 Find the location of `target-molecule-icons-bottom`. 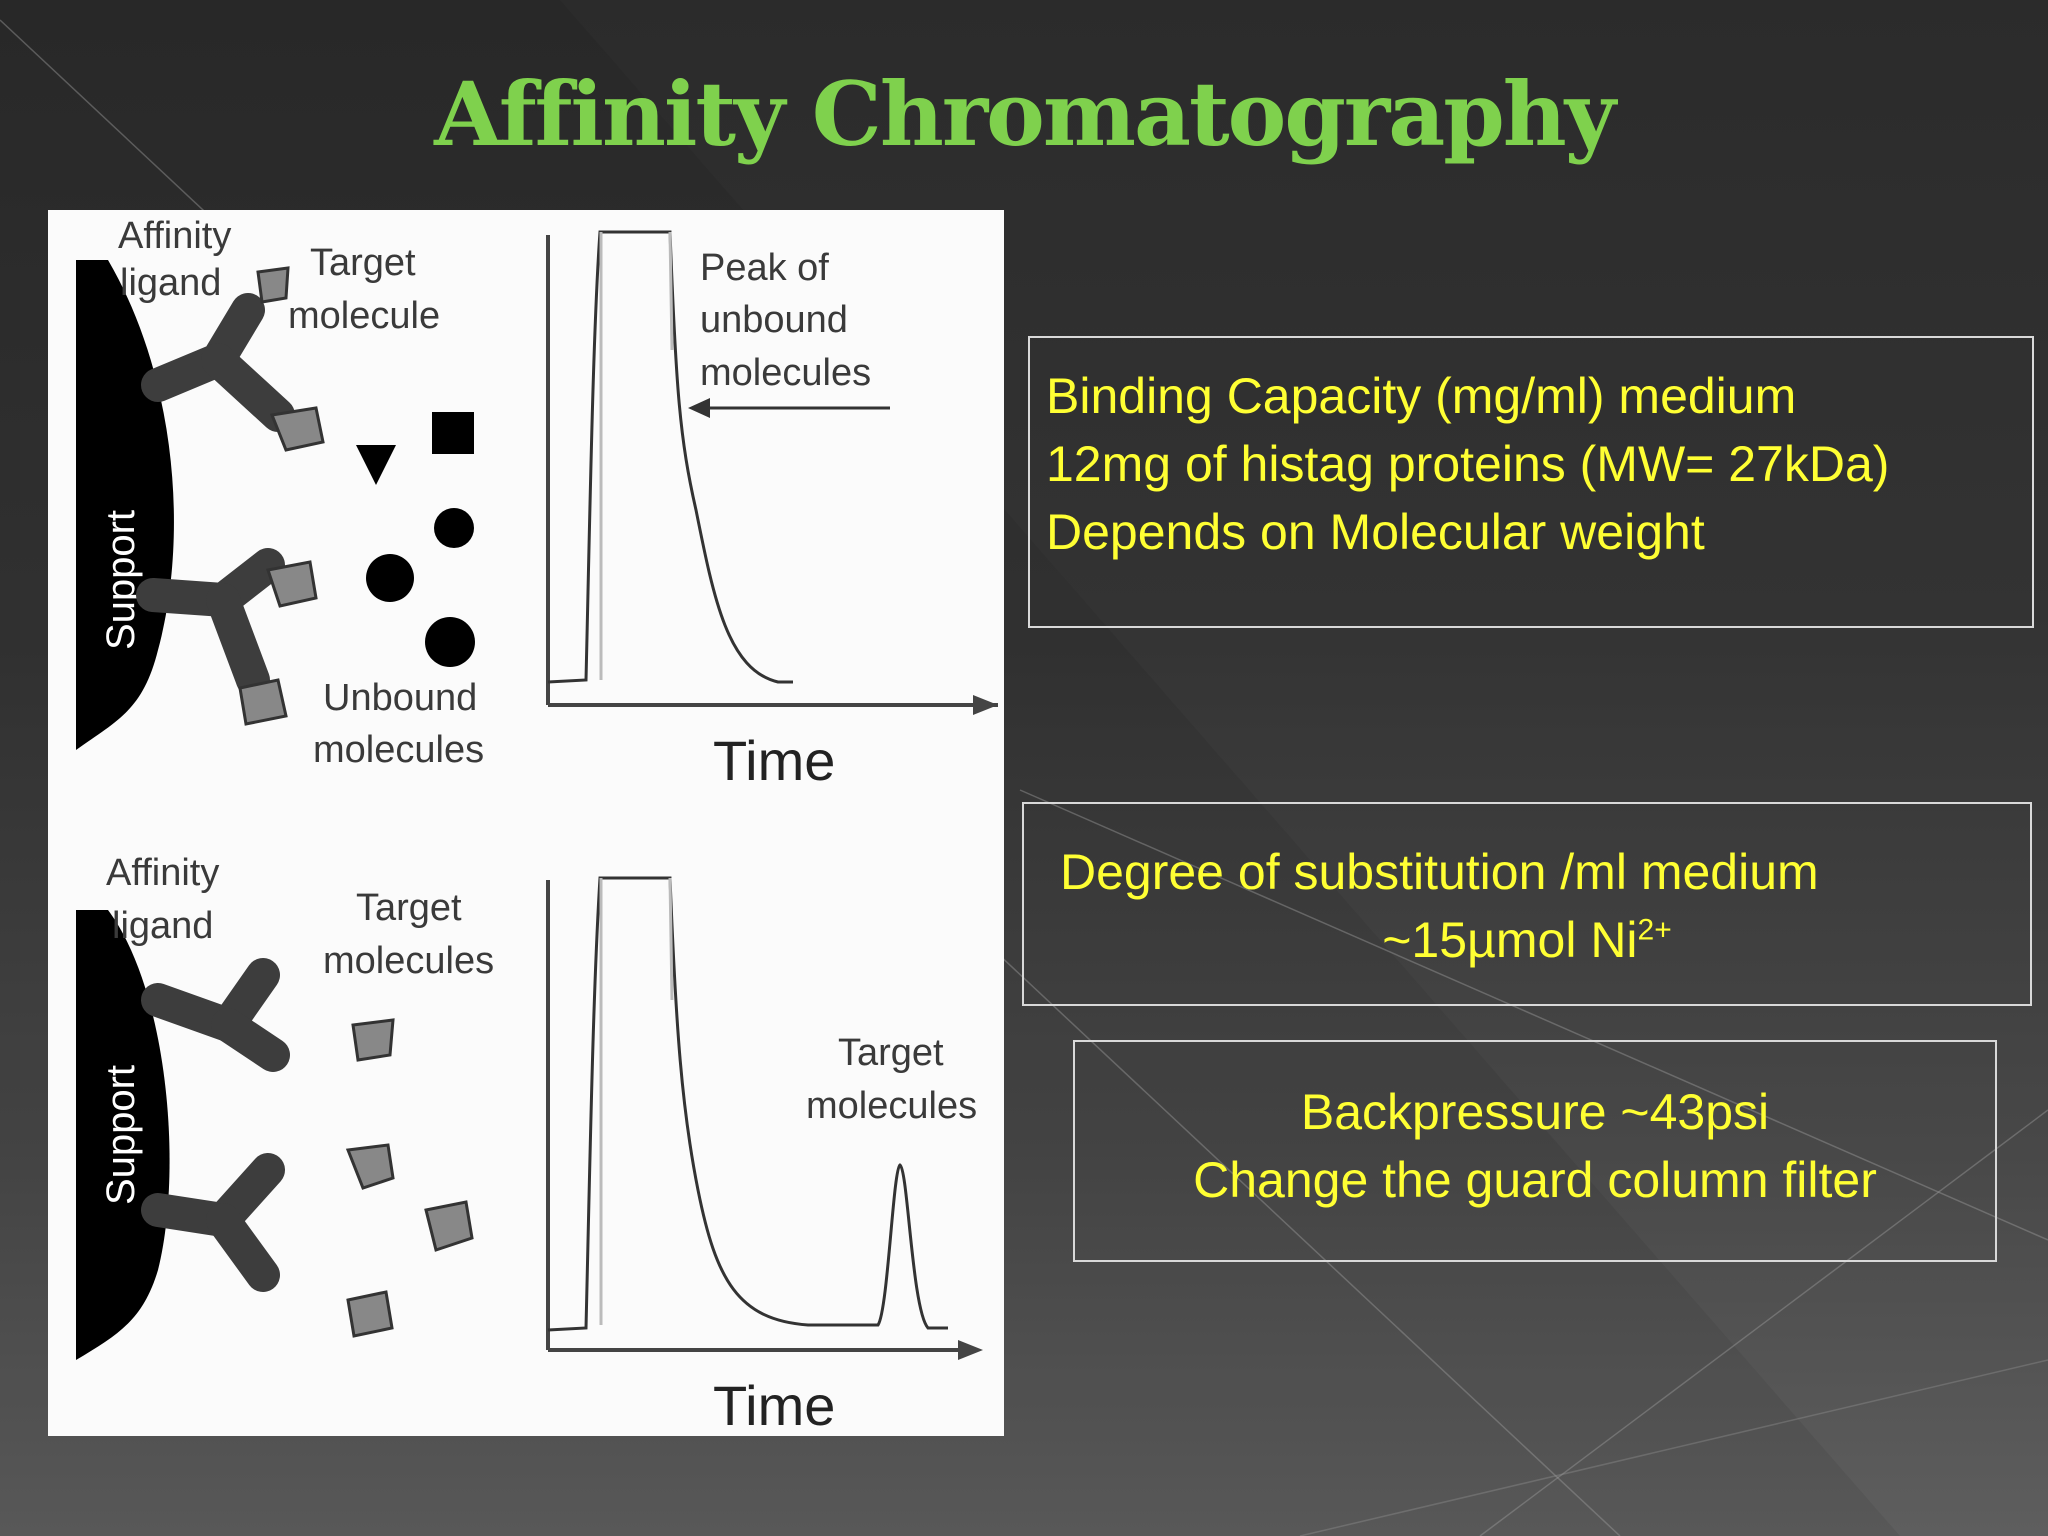

target-molecule-icons-bottom is located at coordinates (409, 1178).